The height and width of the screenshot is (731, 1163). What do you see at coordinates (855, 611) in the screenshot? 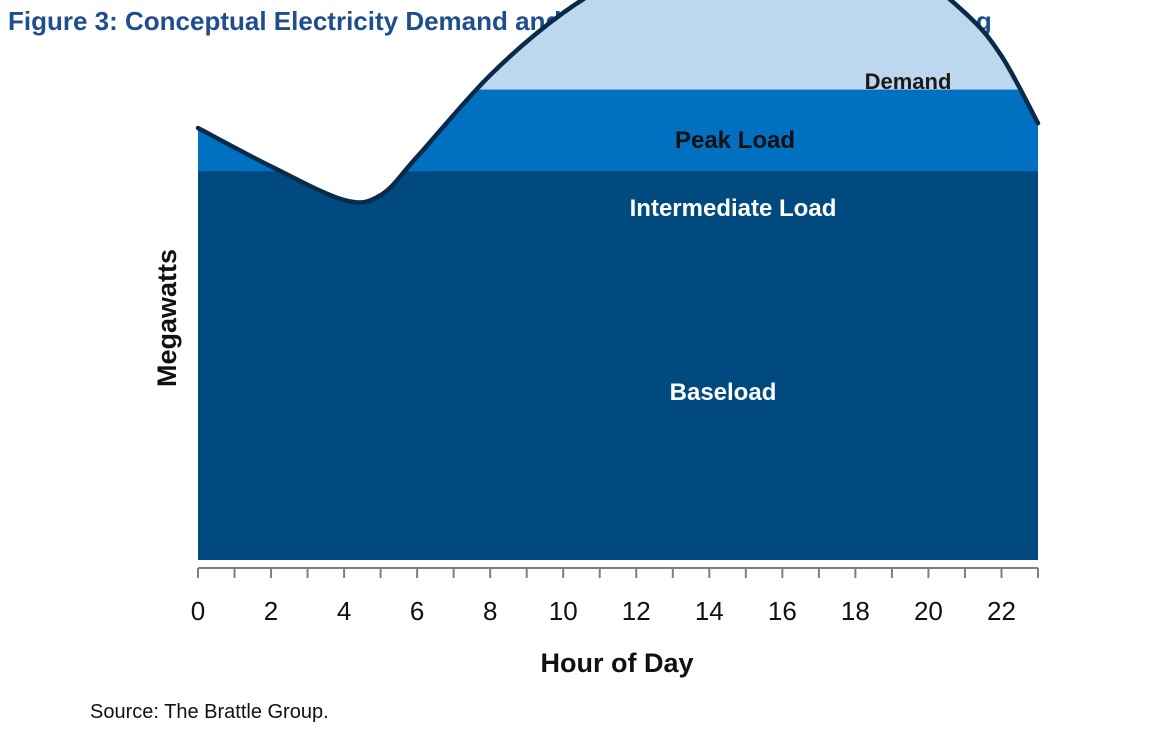
I see `x-tick-label: 18` at bounding box center [855, 611].